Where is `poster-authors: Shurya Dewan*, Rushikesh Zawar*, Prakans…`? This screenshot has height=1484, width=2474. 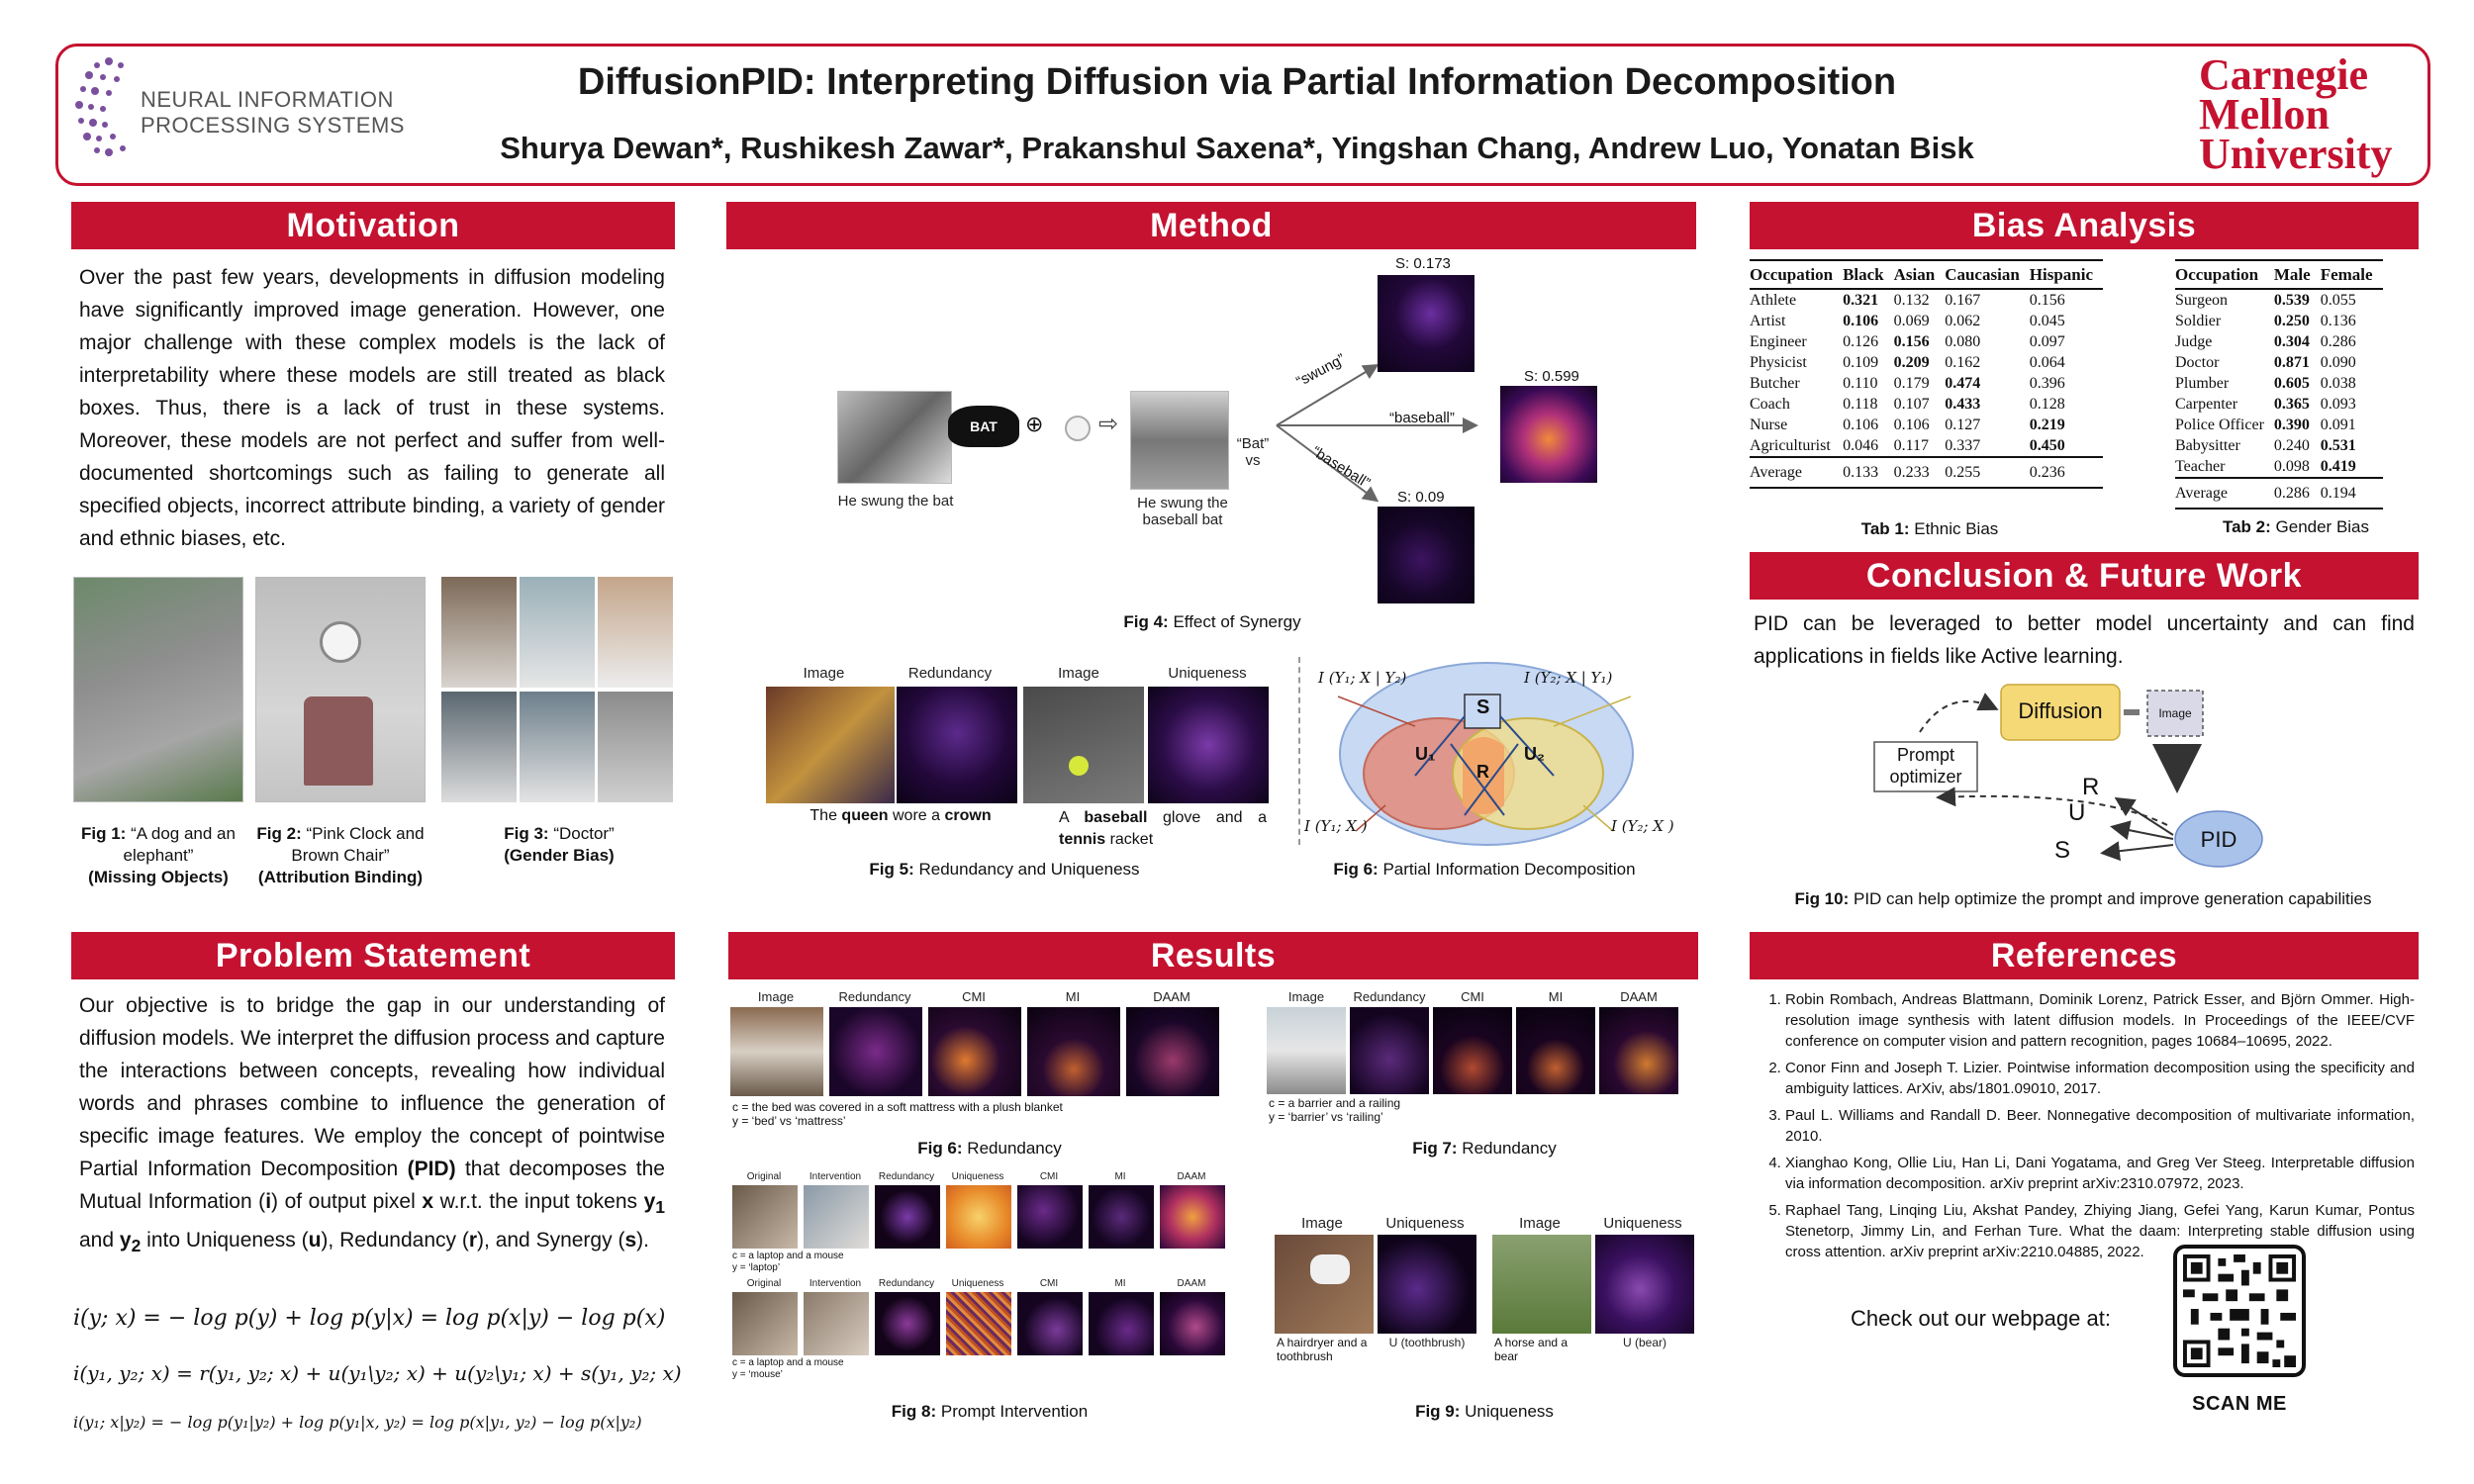
poster-authors: Shurya Dewan*, Rushikesh Zawar*, Prakans… is located at coordinates (1237, 148).